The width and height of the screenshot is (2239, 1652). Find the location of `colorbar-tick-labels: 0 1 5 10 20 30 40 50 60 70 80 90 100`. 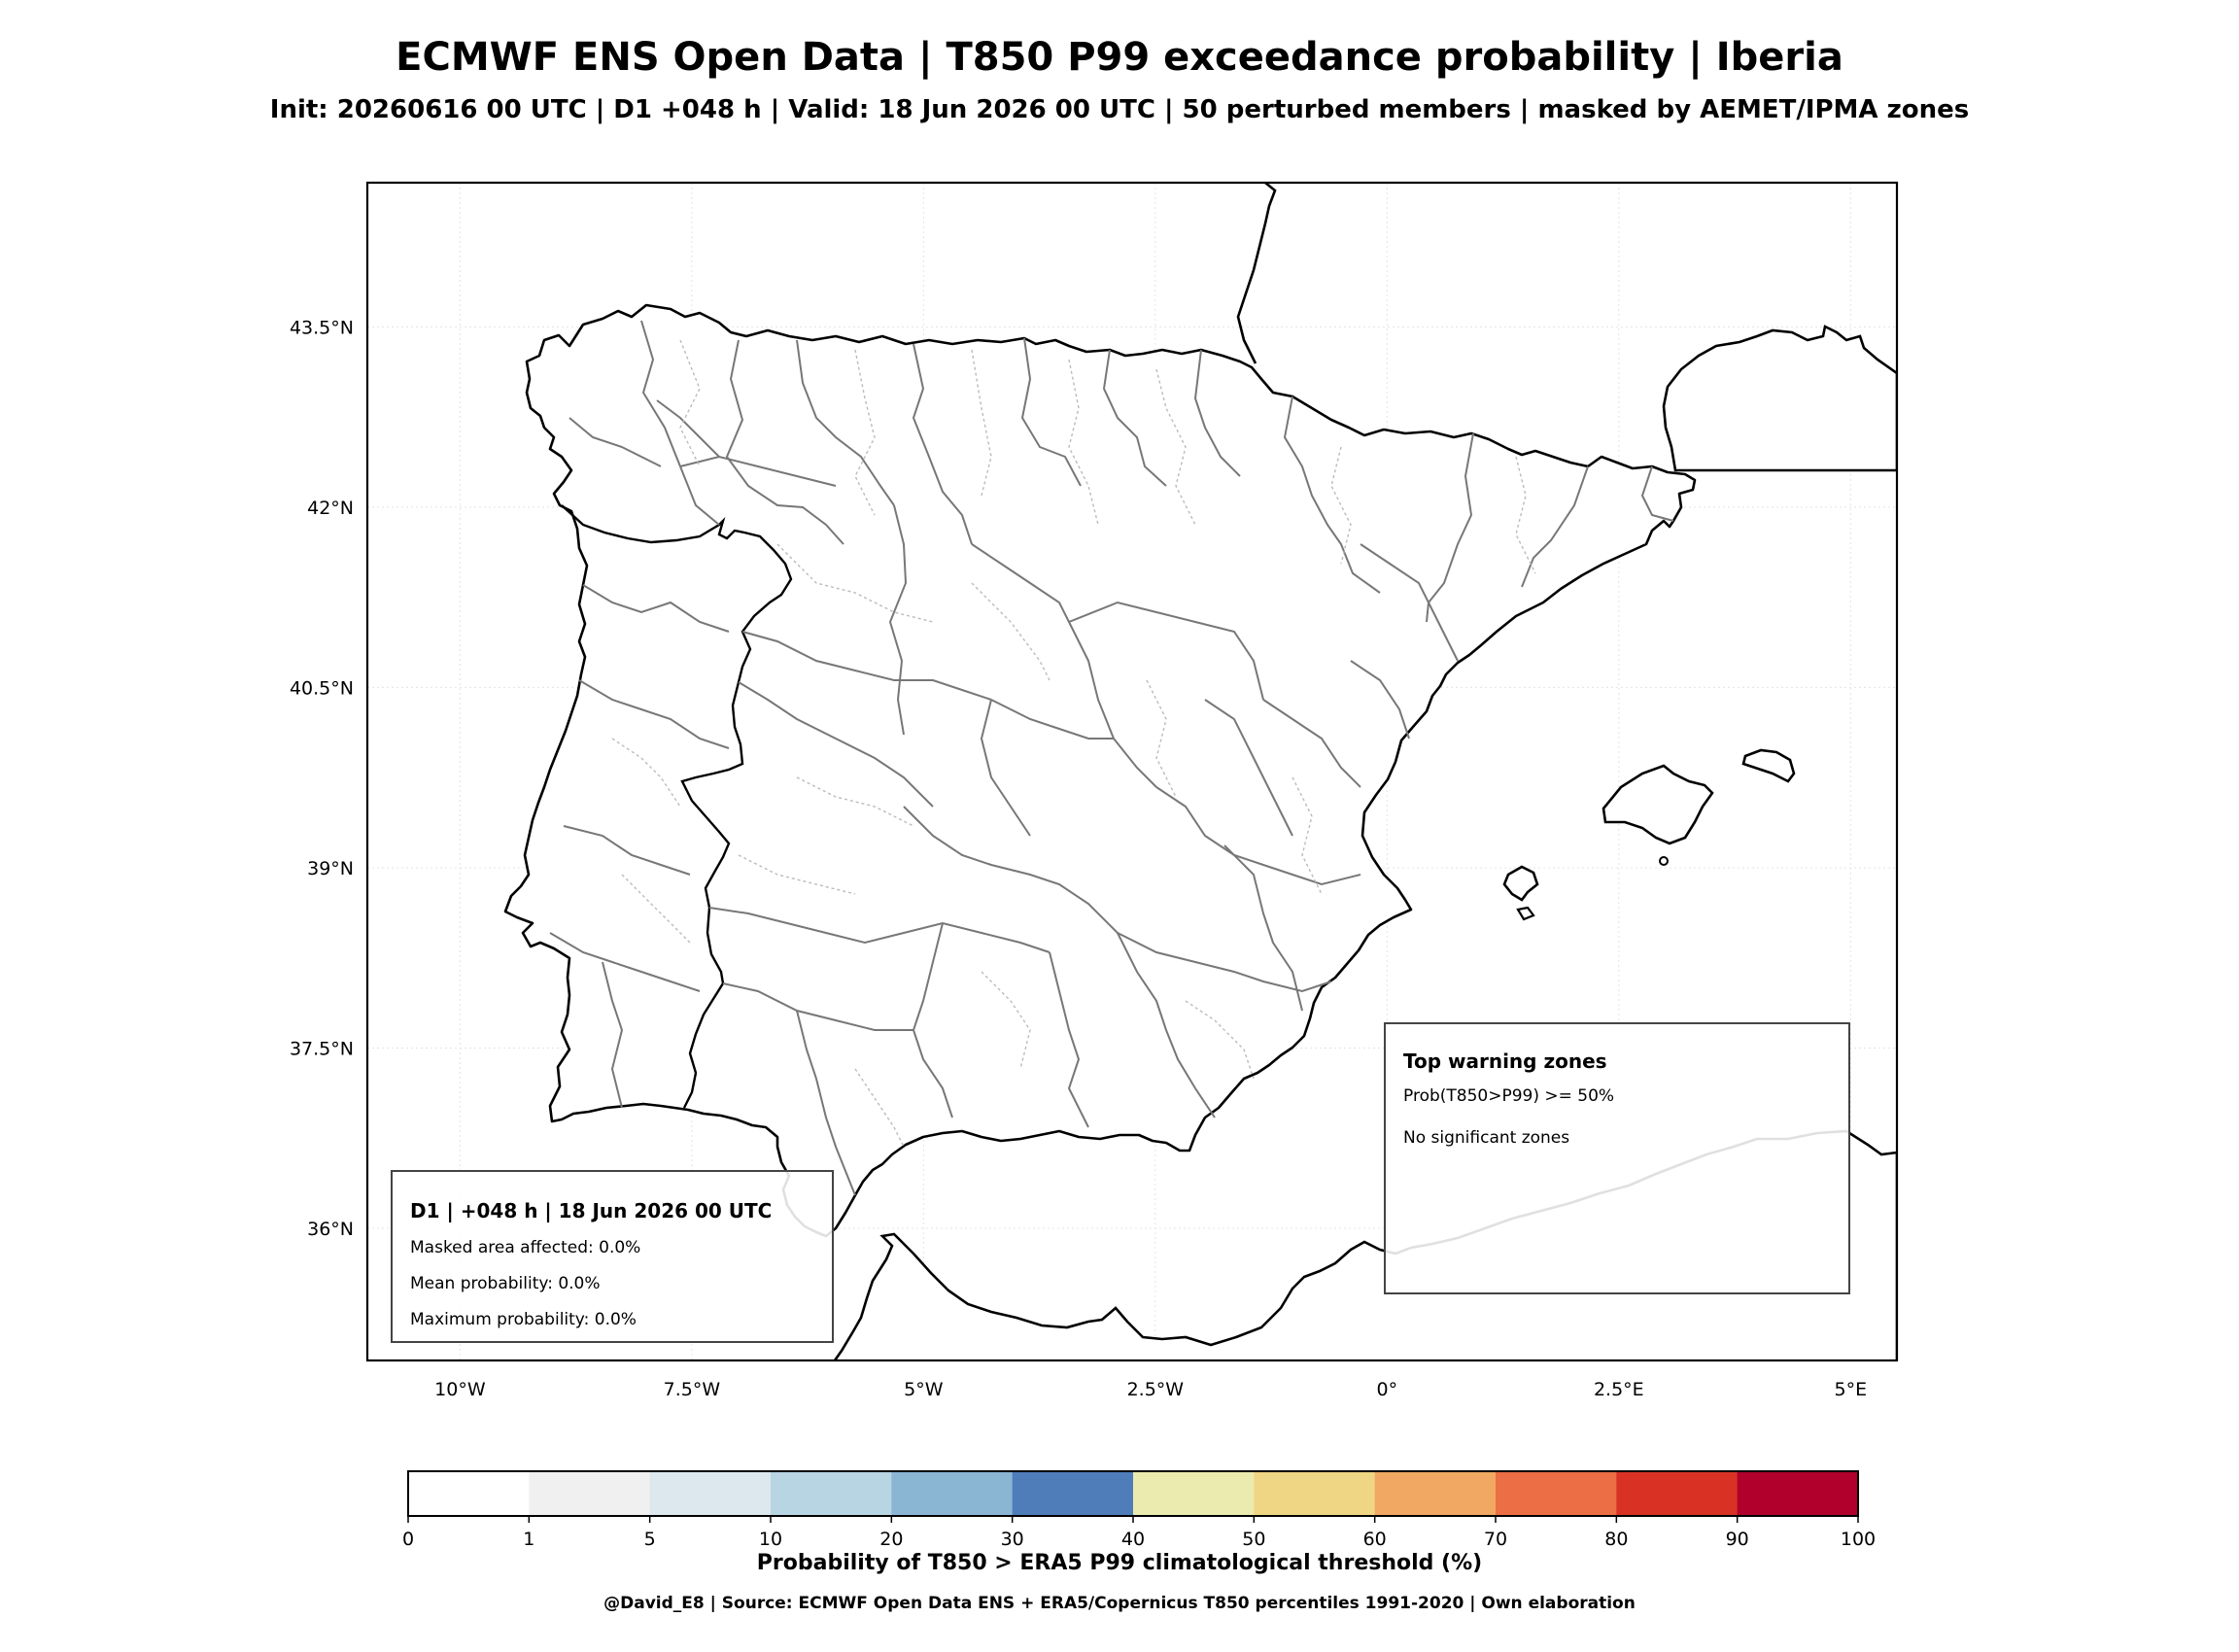

colorbar-tick-labels: 0 1 5 10 20 30 40 50 60 70 80 90 100 is located at coordinates (1139, 1533).